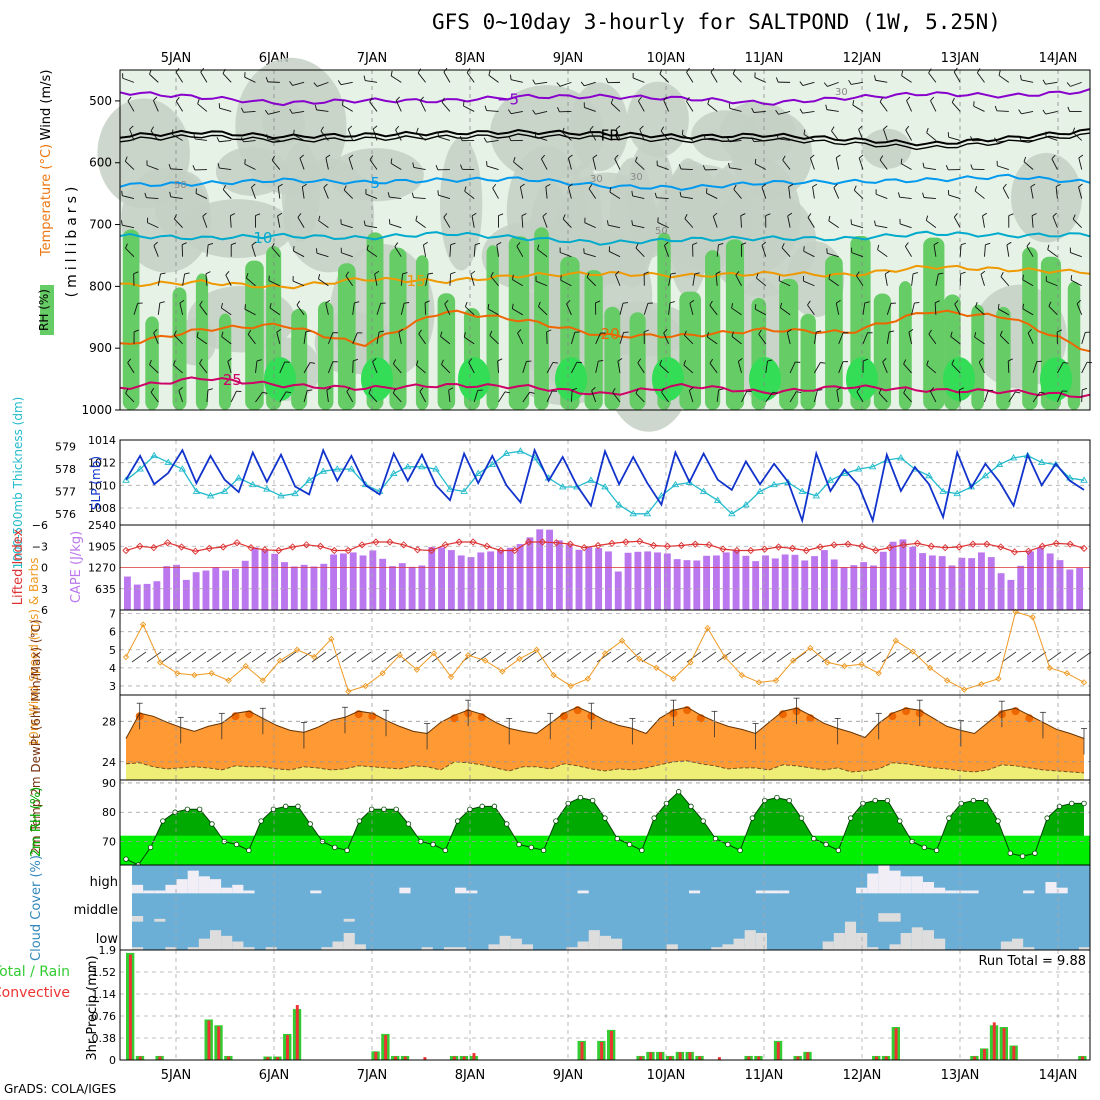 This screenshot has width=1100, height=1100. What do you see at coordinates (841, 92) in the screenshot?
I see `rh-contour-label: 30` at bounding box center [841, 92].